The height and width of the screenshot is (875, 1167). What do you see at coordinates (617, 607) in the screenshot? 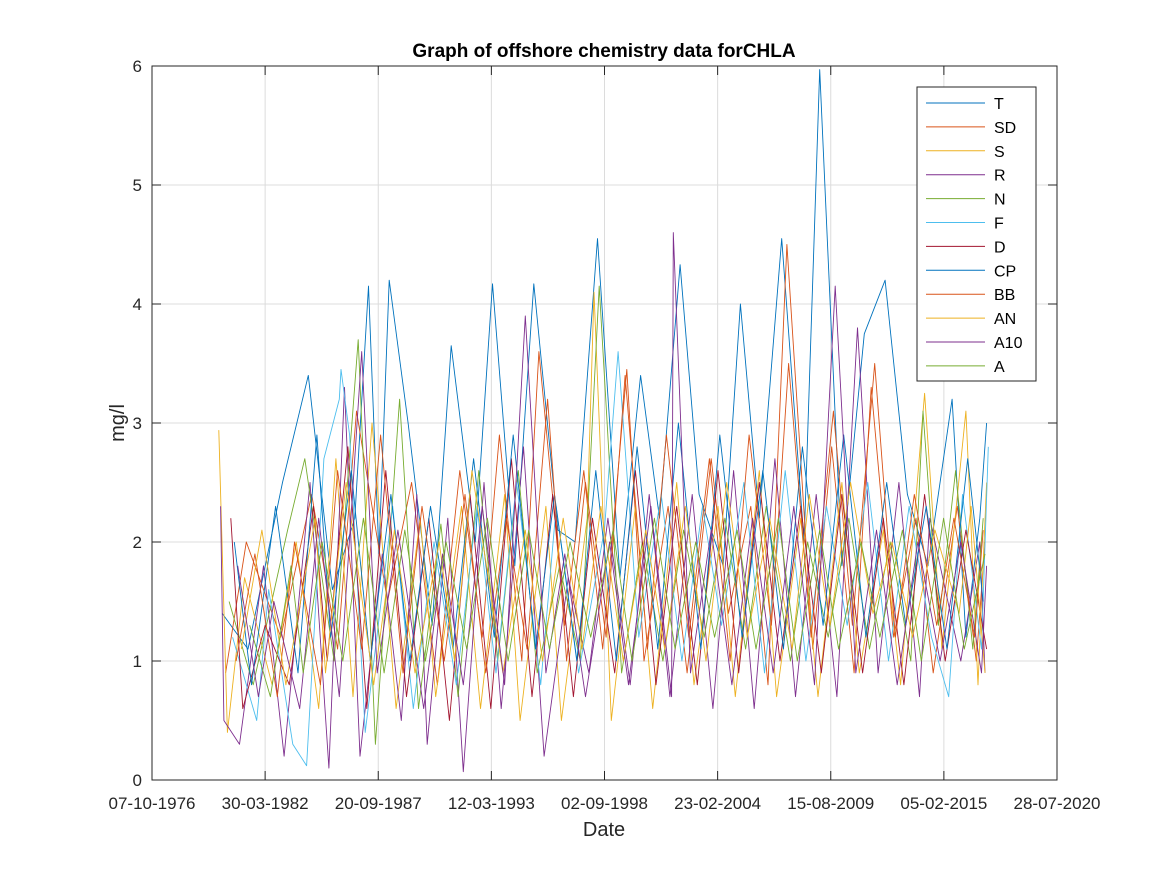
I see `series-line-a` at bounding box center [617, 607].